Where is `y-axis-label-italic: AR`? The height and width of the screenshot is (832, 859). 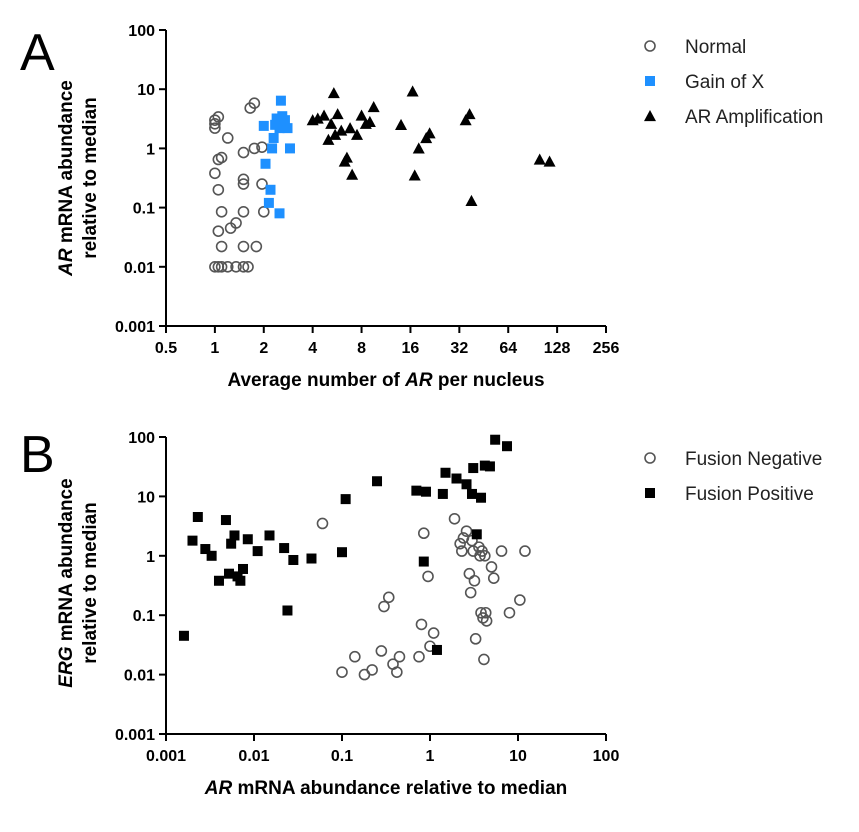
y-axis-label-italic: AR is located at coordinates (66, 262).